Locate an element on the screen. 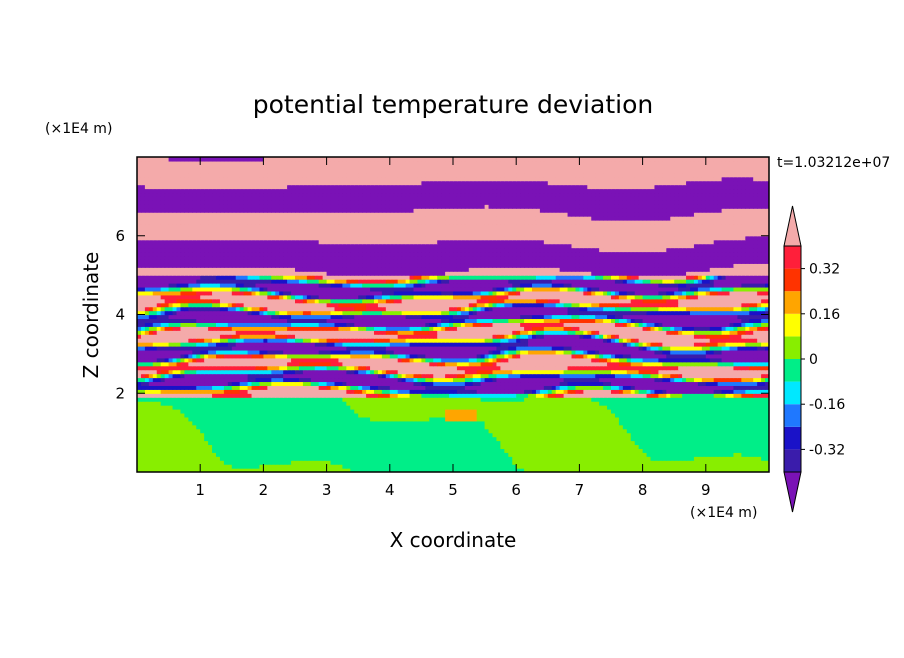 Image resolution: width=904 pixels, height=658 pixels. chart-title: potential temperature deviation is located at coordinates (453, 104).